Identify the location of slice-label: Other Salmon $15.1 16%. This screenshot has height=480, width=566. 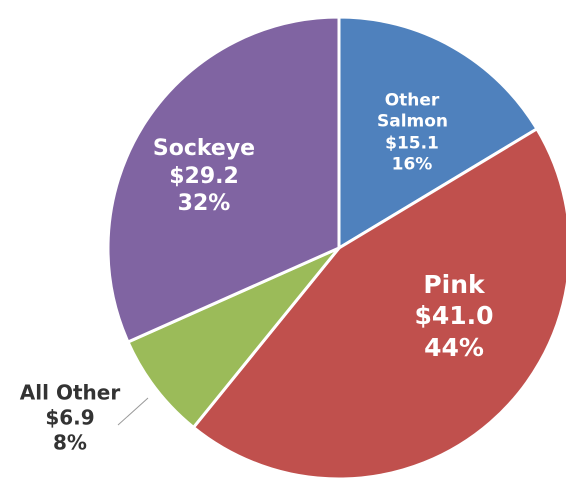
(412, 133).